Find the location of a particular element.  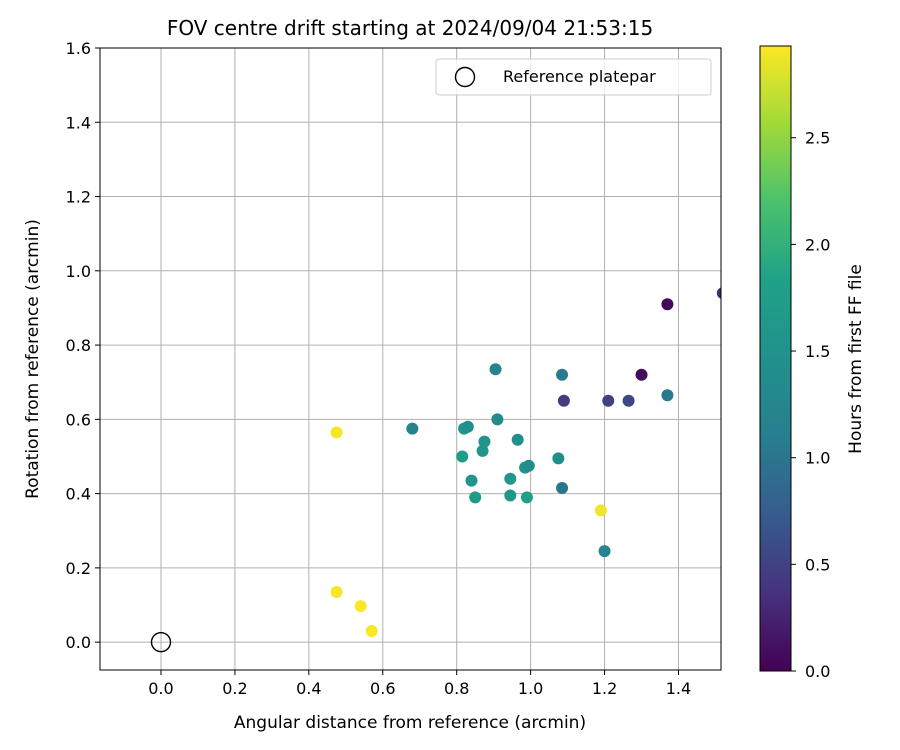

y-tick-label: 0.4 is located at coordinates (78, 494).